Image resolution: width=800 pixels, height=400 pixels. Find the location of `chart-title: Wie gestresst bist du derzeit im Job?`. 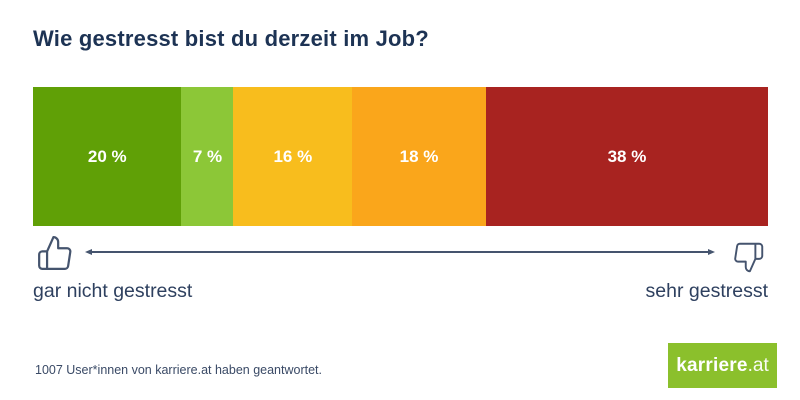

chart-title: Wie gestresst bist du derzeit im Job? is located at coordinates (231, 38).